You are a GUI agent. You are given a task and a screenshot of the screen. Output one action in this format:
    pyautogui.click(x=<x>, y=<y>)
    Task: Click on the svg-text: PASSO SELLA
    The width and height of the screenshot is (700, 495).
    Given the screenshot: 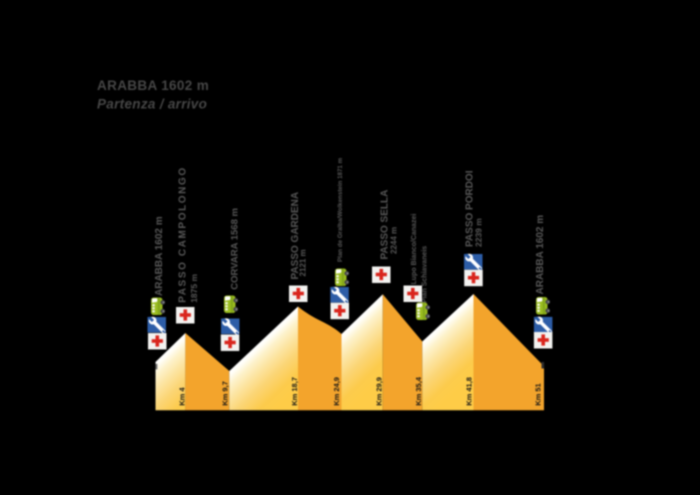 What is the action you would take?
    pyautogui.click(x=385, y=225)
    